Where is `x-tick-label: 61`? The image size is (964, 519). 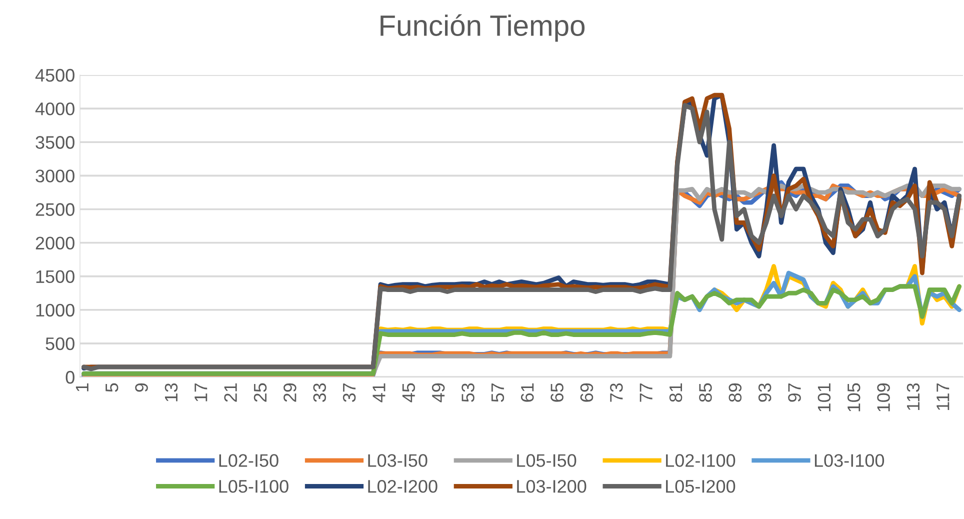 x-tick-label: 61 is located at coordinates (527, 392).